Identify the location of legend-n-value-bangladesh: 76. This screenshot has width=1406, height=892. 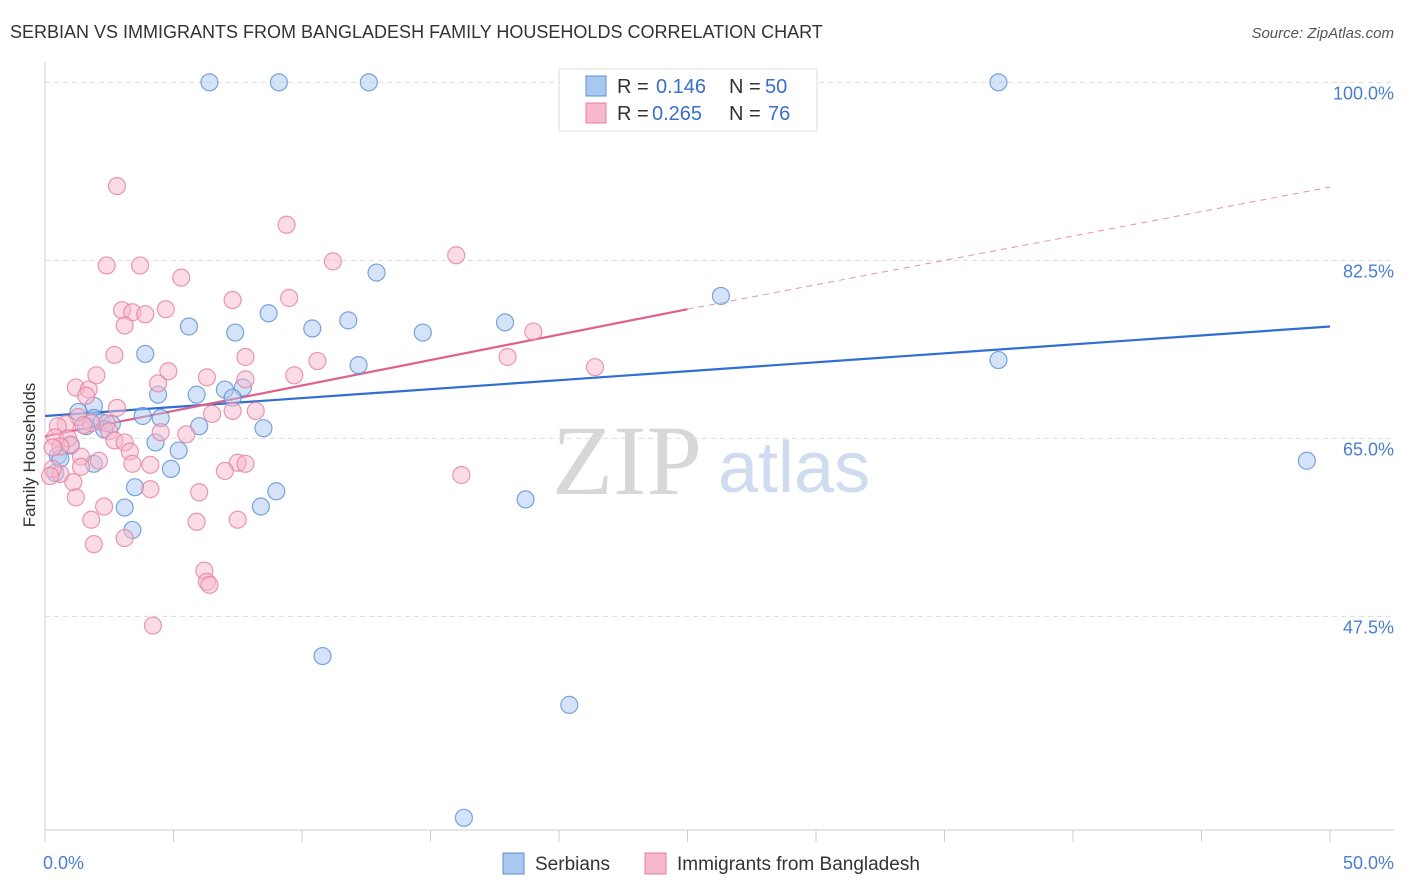
(779, 114).